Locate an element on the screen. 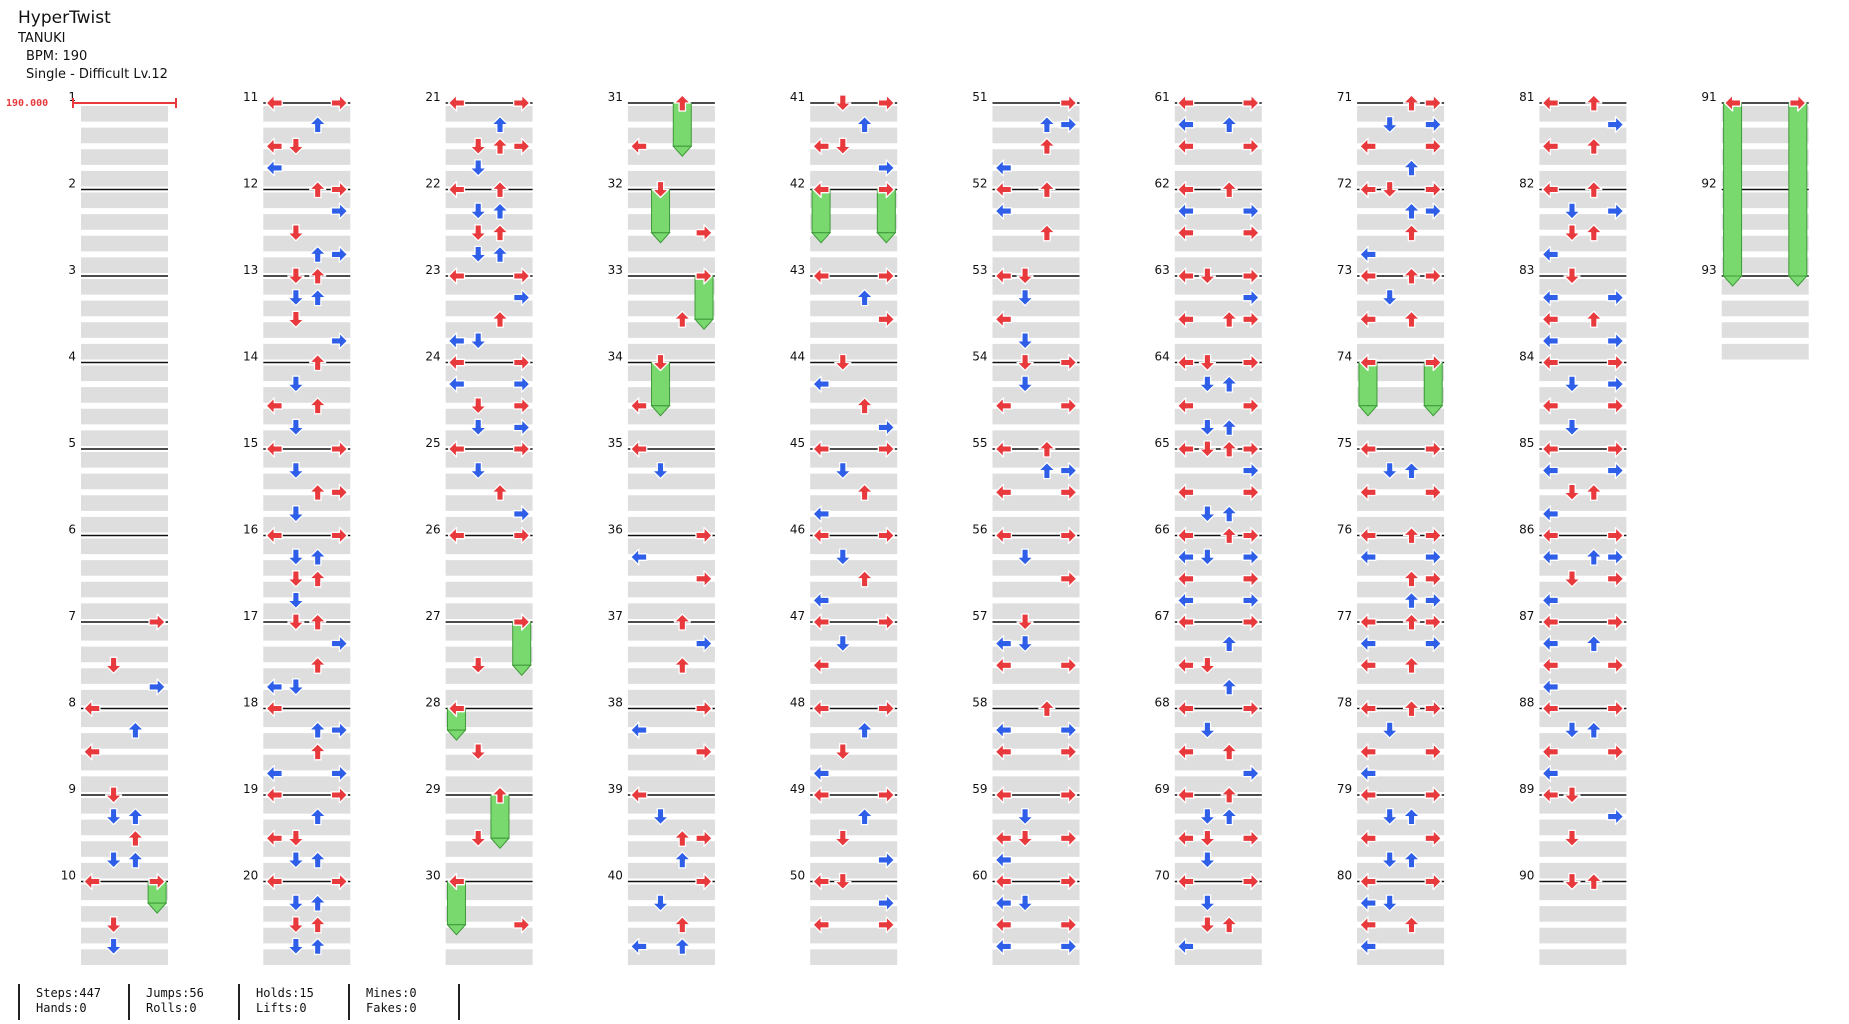  measure-number: 53 is located at coordinates (979, 270).